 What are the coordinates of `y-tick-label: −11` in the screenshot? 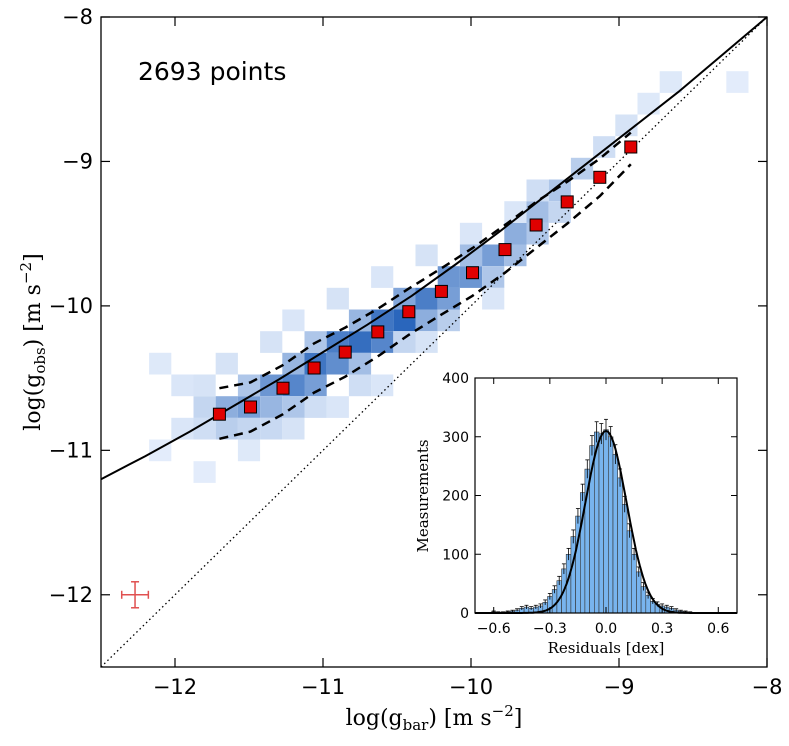 It's located at (71, 450).